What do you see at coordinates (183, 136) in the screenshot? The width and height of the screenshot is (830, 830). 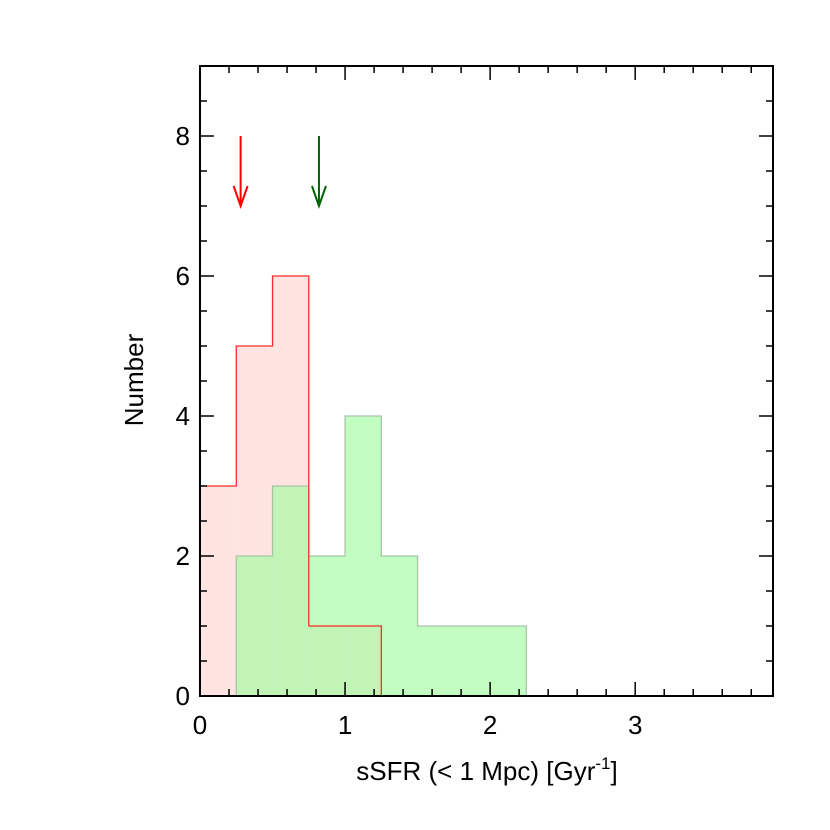 I see `y-tick-label: 8` at bounding box center [183, 136].